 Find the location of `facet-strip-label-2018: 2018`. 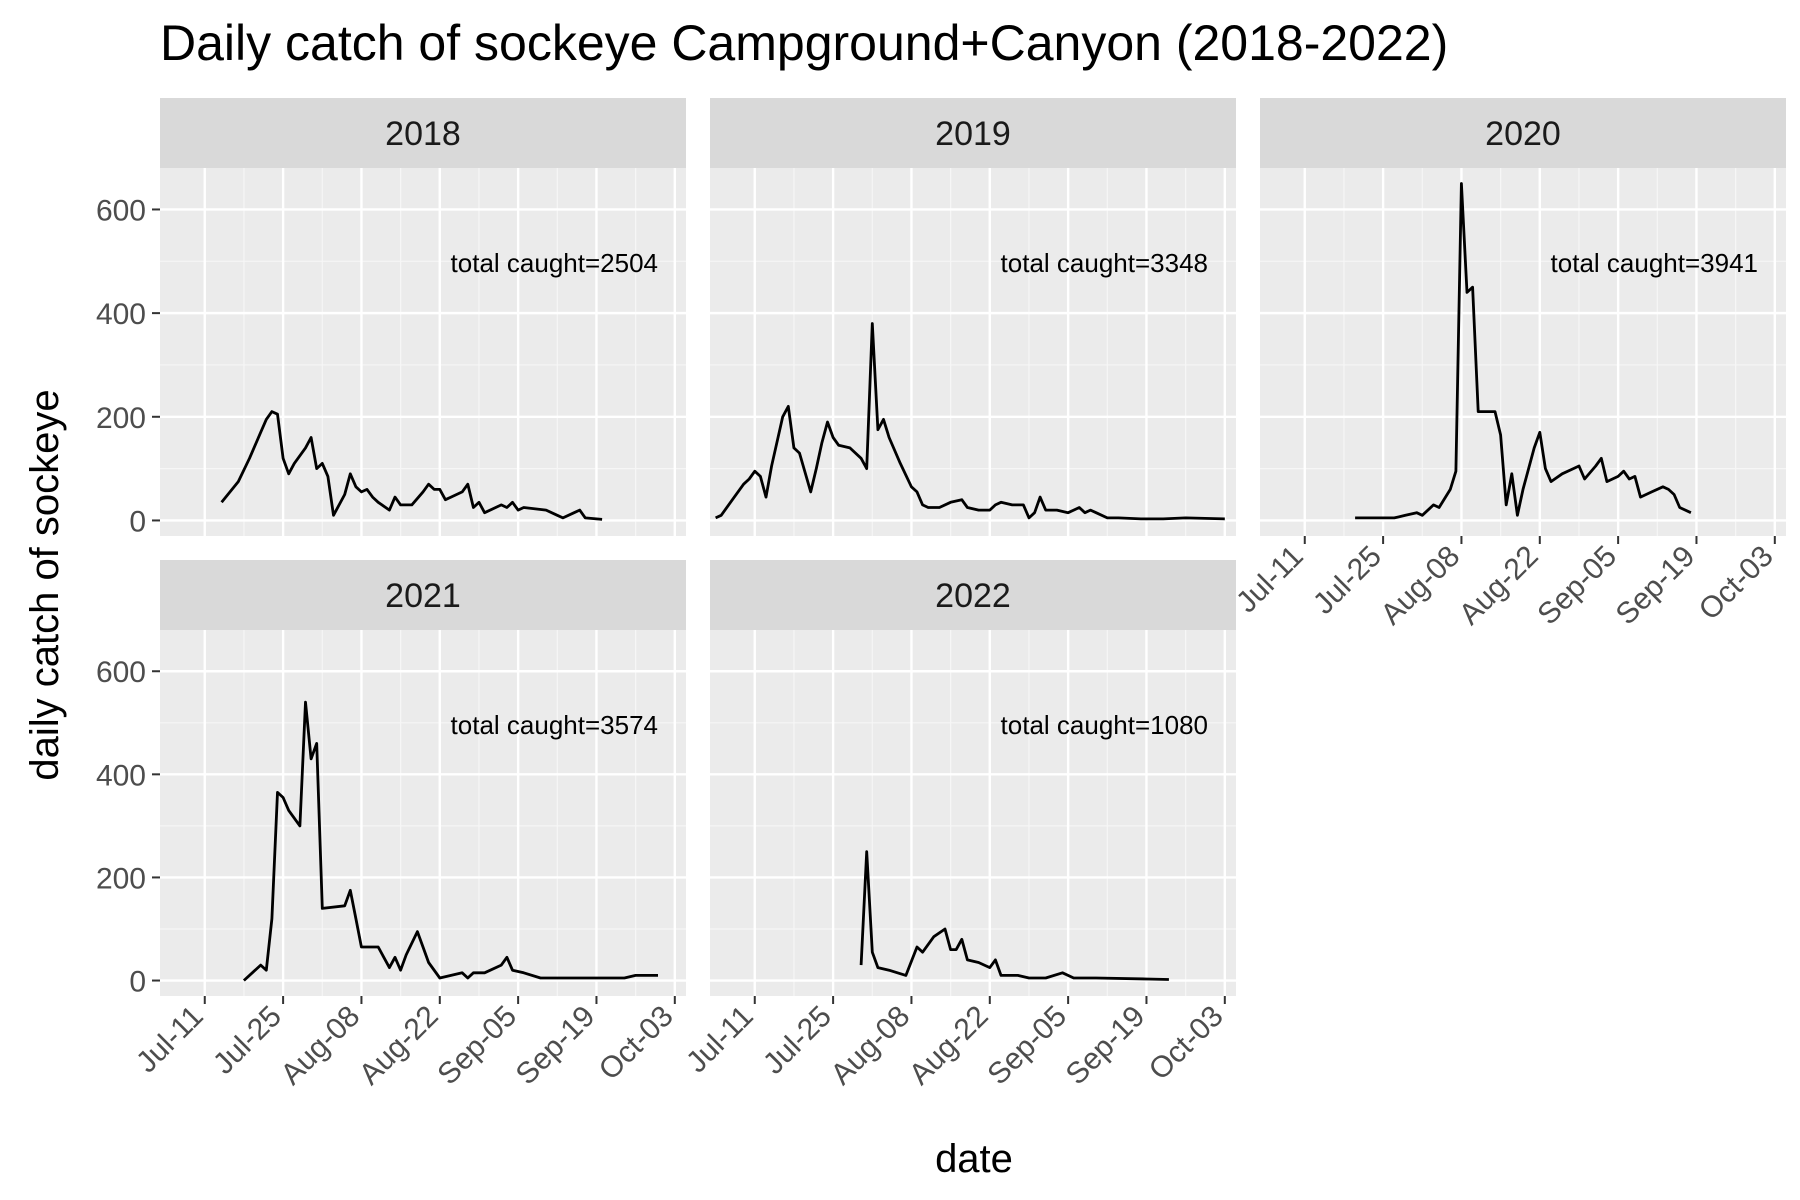

facet-strip-label-2018: 2018 is located at coordinates (423, 134).